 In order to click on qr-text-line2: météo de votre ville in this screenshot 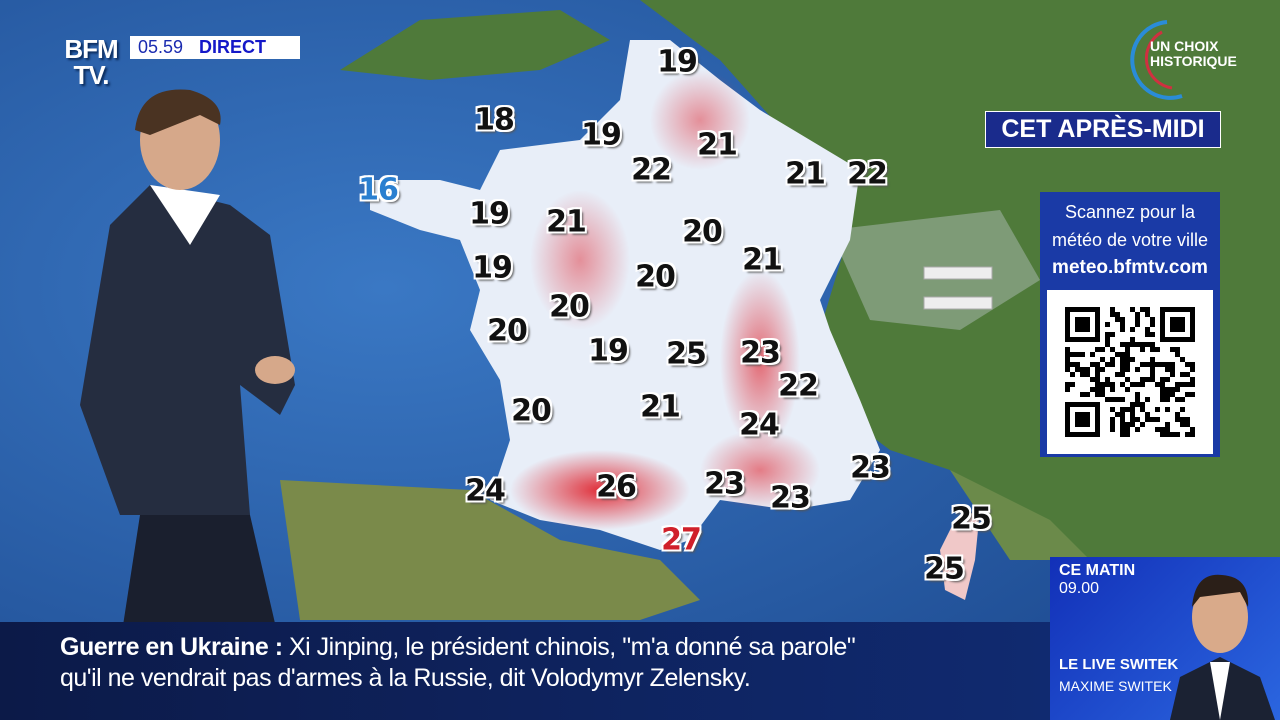, I will do `click(1130, 240)`.